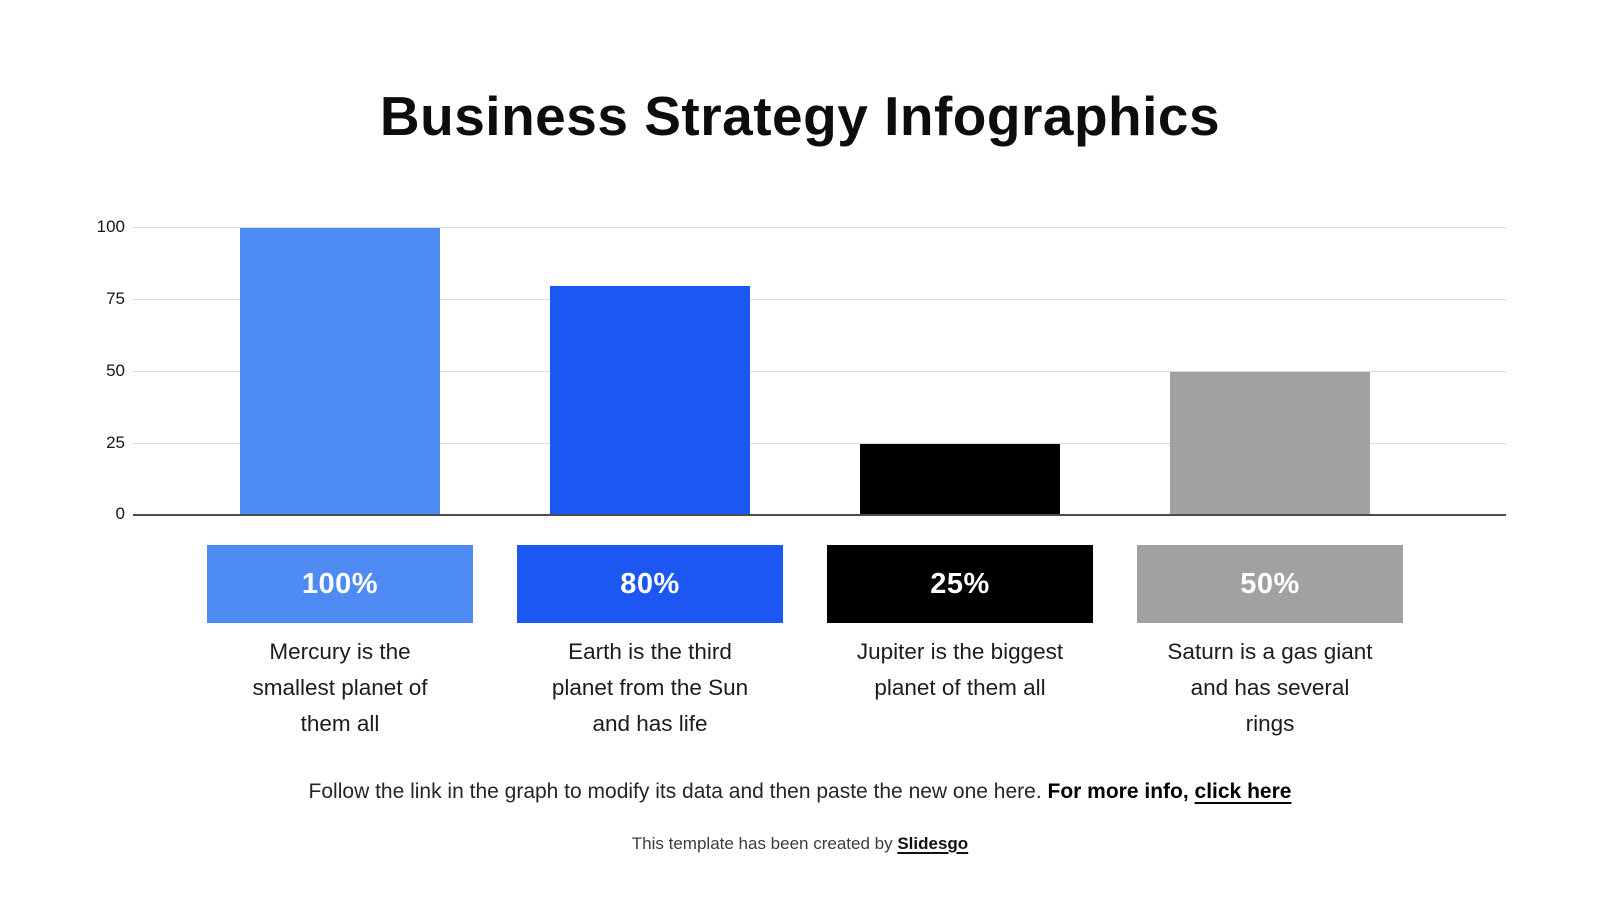  What do you see at coordinates (933, 843) in the screenshot?
I see `slidesgo-link: Slidesgo` at bounding box center [933, 843].